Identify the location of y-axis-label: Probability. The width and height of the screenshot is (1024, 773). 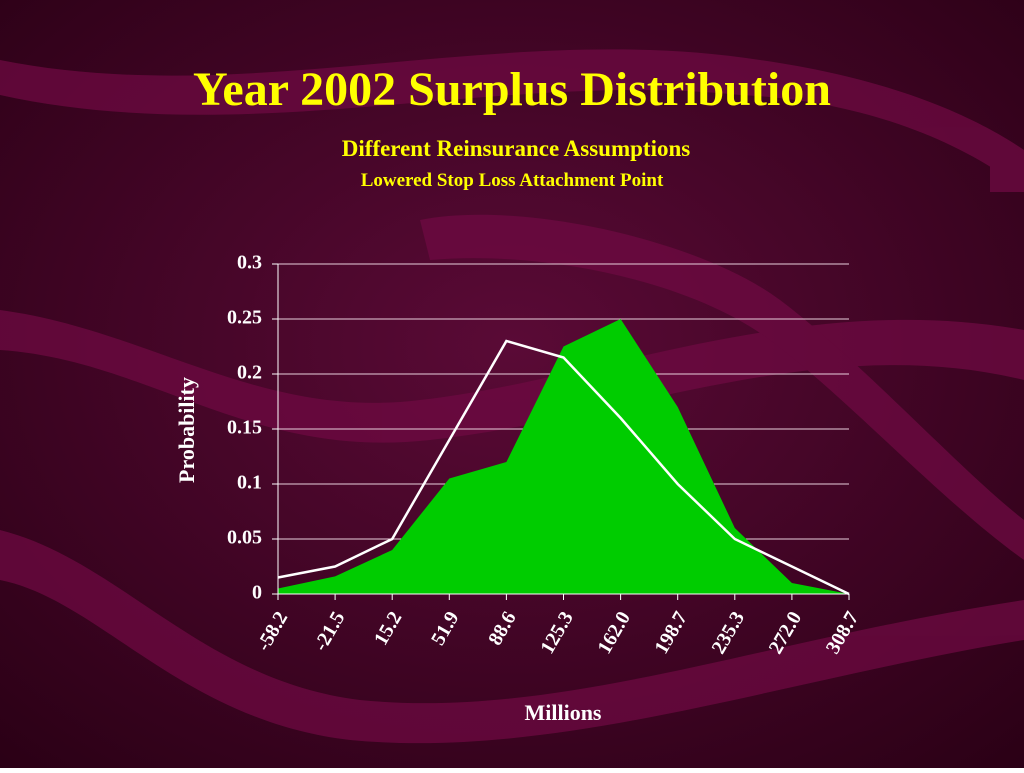
(186, 430).